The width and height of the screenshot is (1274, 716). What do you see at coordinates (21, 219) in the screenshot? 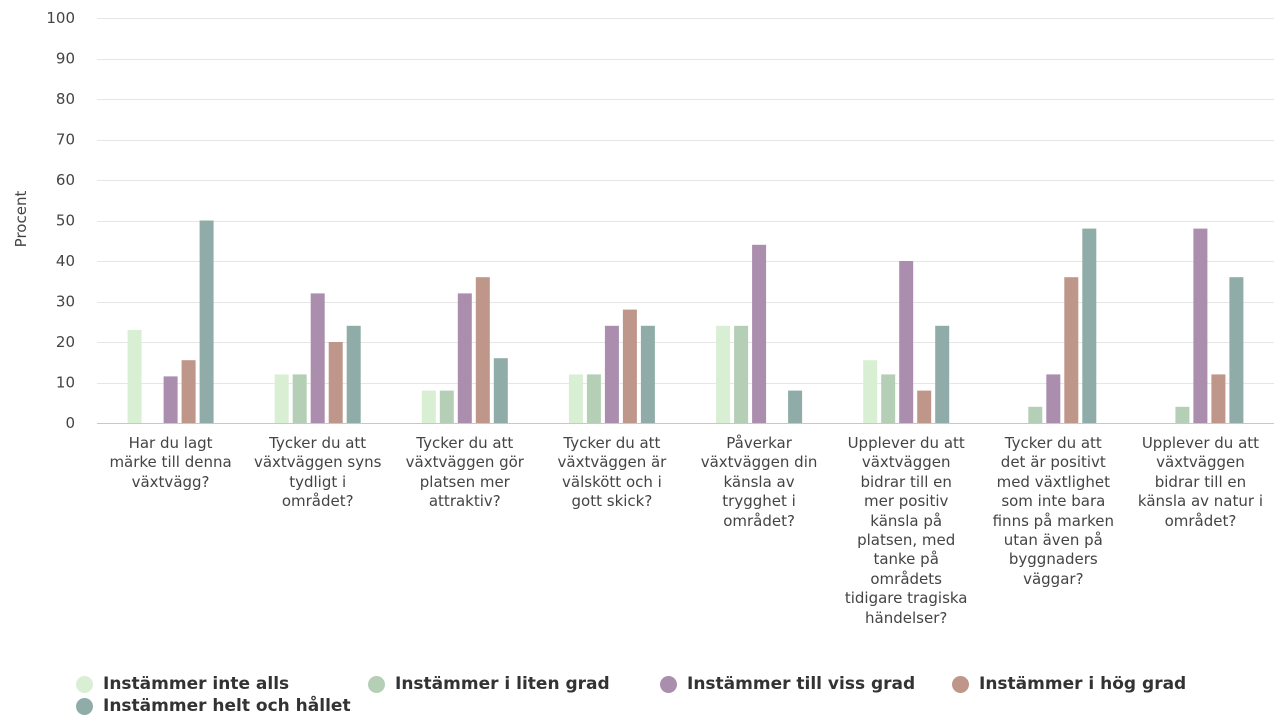
I see `y-axis-label: Procent` at bounding box center [21, 219].